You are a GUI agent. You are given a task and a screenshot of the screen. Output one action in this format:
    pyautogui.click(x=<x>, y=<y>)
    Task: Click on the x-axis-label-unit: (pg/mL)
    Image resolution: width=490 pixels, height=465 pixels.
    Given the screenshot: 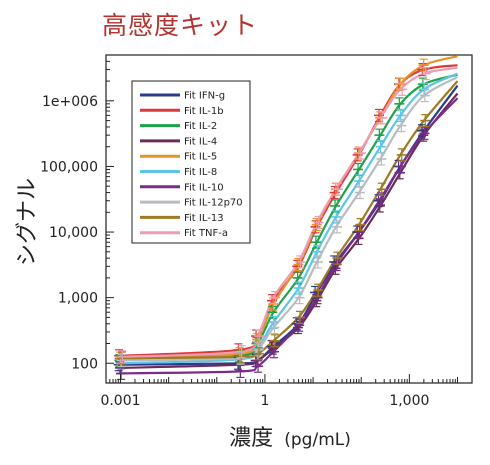 What is the action you would take?
    pyautogui.click(x=317, y=440)
    